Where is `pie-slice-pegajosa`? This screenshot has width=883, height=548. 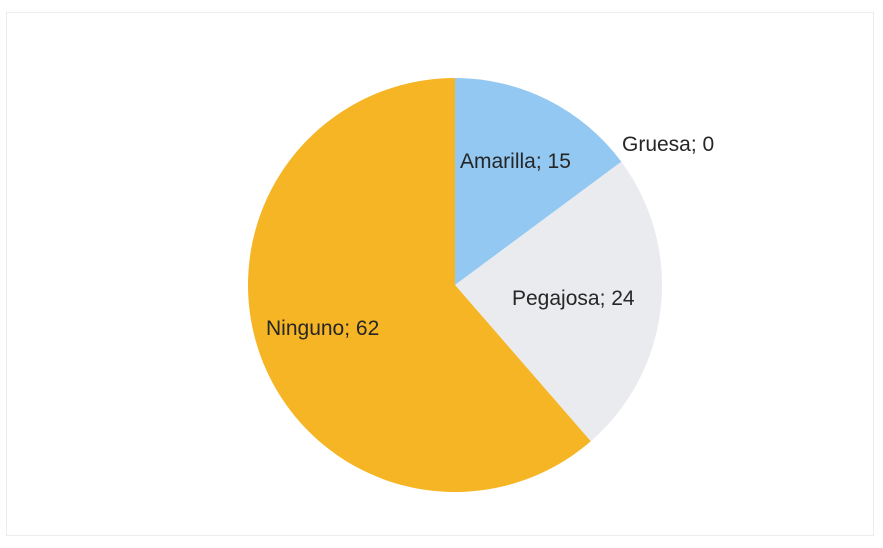 pie-slice-pegajosa is located at coordinates (558, 301).